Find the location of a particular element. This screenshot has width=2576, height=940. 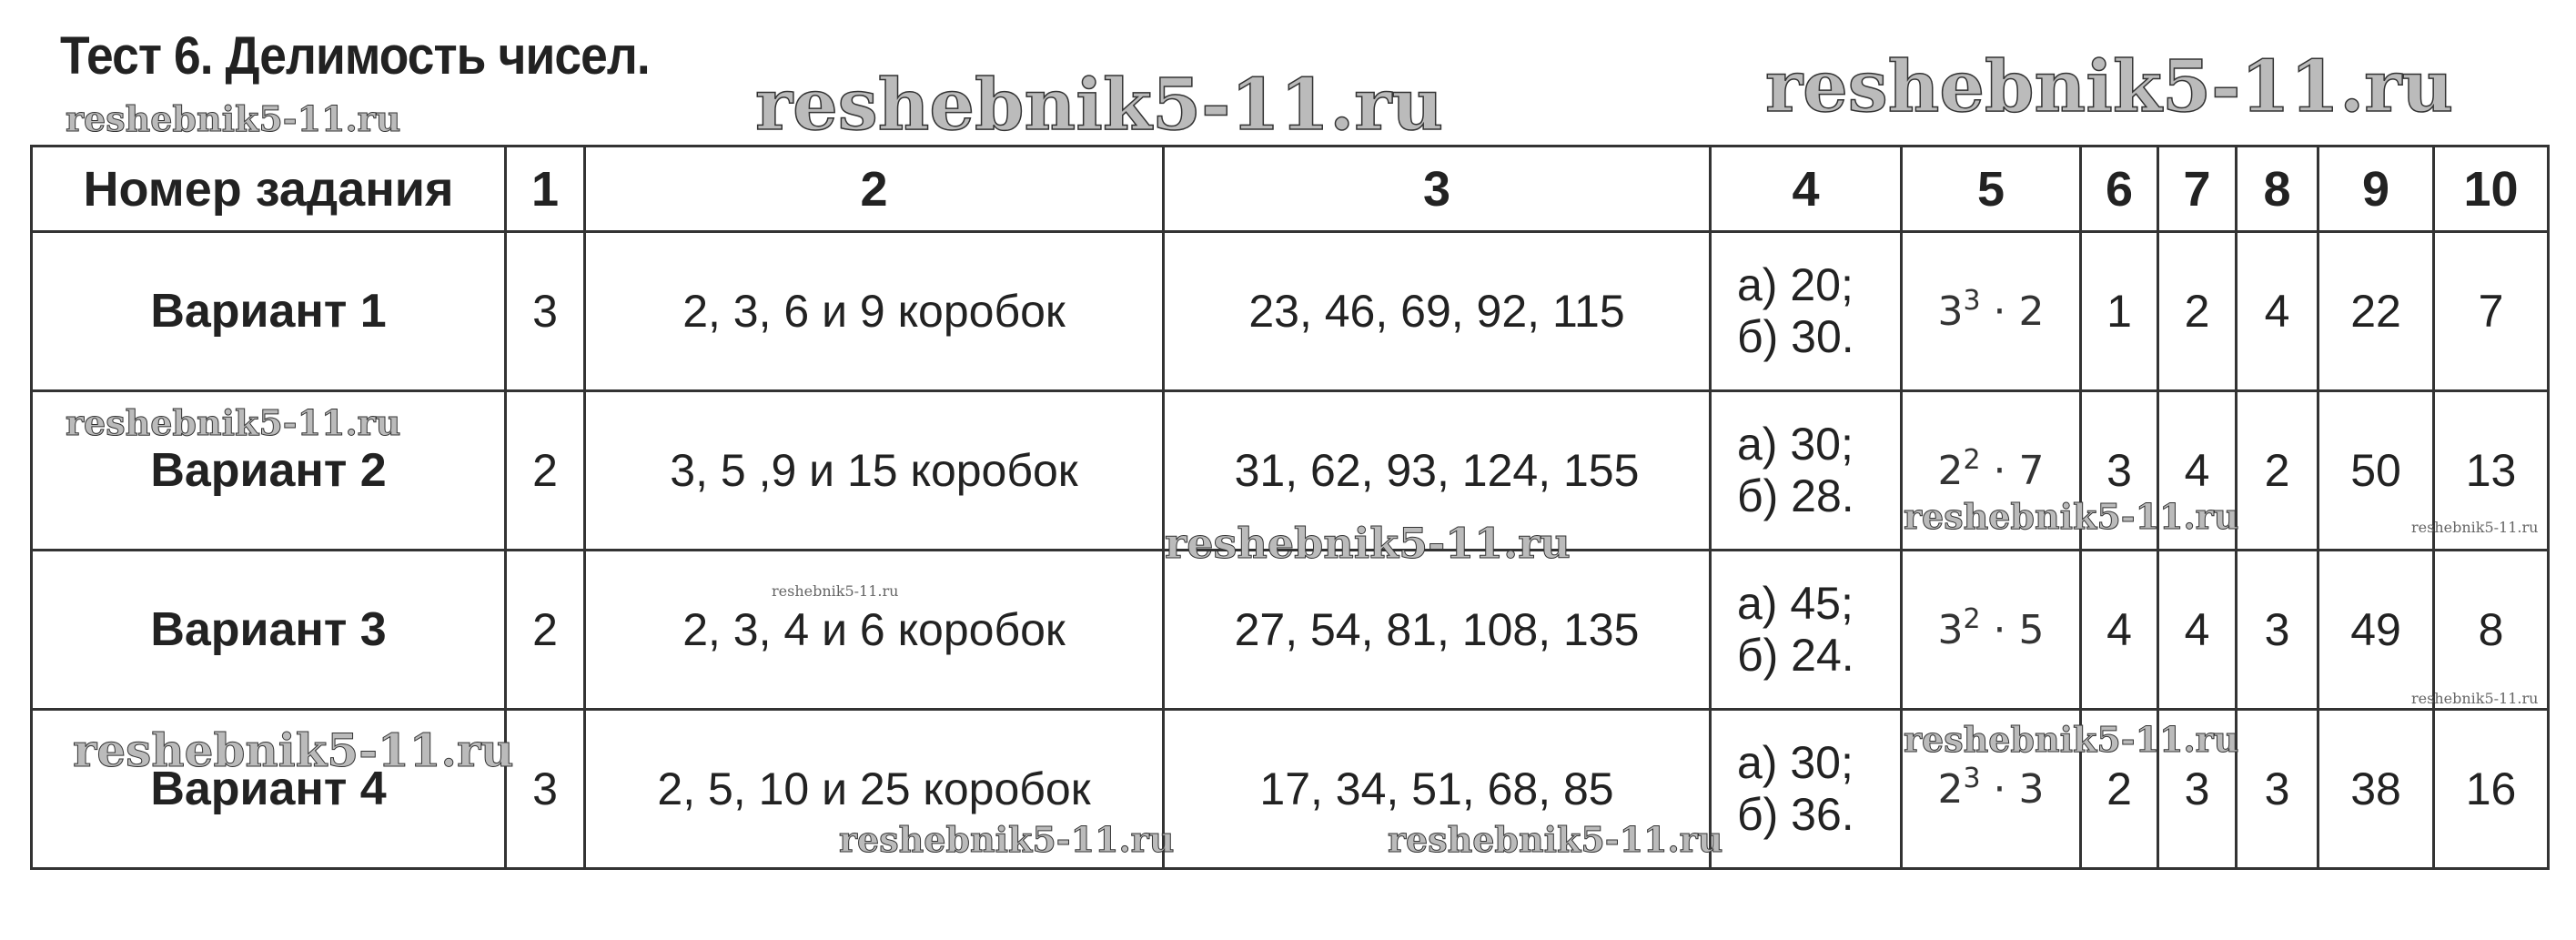

cell-c5: 33 · 2 is located at coordinates (1991, 311).